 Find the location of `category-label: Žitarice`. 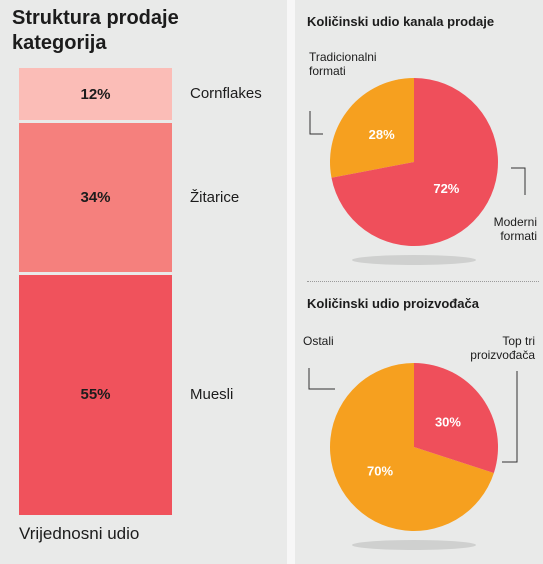

category-label: Žitarice is located at coordinates (215, 197).